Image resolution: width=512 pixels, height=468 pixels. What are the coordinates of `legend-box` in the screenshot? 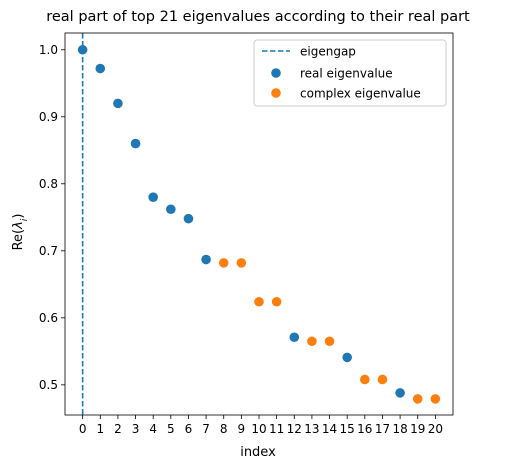 It's located at (350, 73).